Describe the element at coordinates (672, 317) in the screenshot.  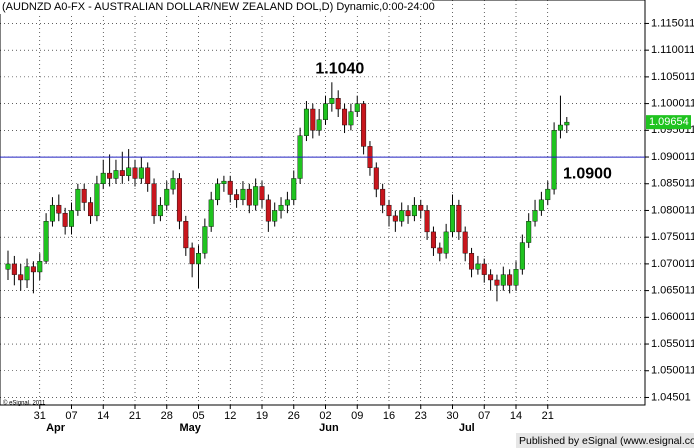
I see `y-tick-label: 1.060011` at that location.